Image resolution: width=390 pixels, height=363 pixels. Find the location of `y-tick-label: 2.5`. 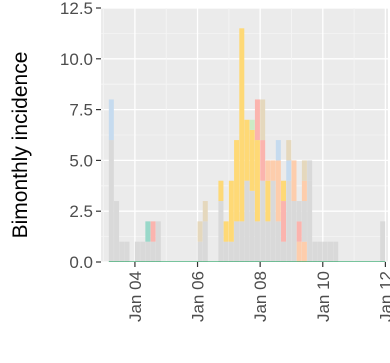

y-tick-label: 2.5 is located at coordinates (81, 211).